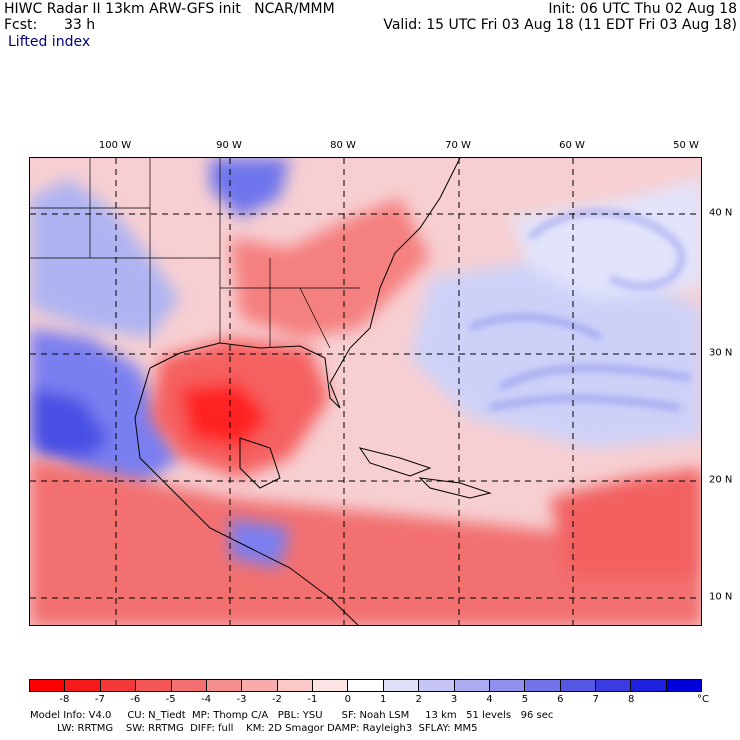 This screenshot has height=740, width=740. What do you see at coordinates (276, 699) in the screenshot?
I see `colorbar-tick-label: -2` at bounding box center [276, 699].